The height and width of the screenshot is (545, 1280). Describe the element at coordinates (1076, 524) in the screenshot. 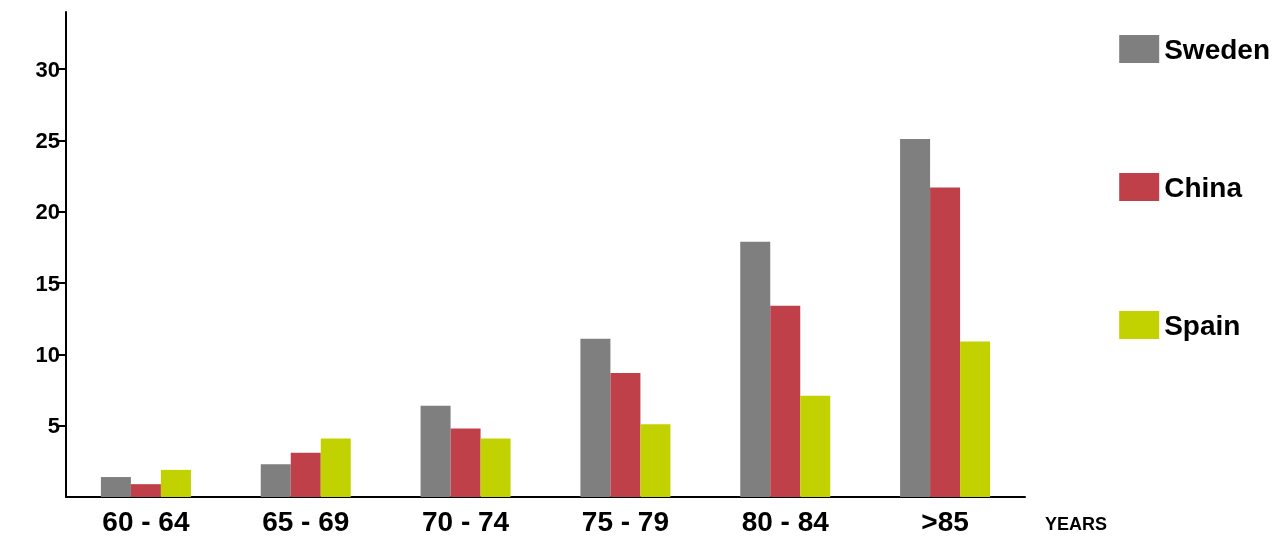

I see `x-axis-title: YEARS` at that location.